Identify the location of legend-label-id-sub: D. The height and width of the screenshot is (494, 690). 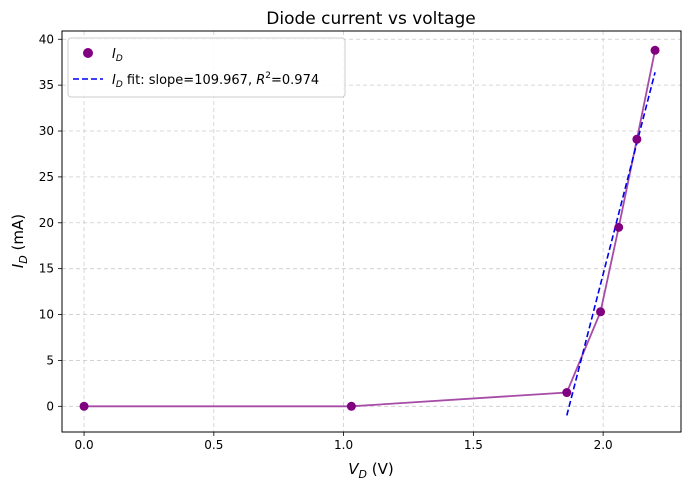
(119, 59).